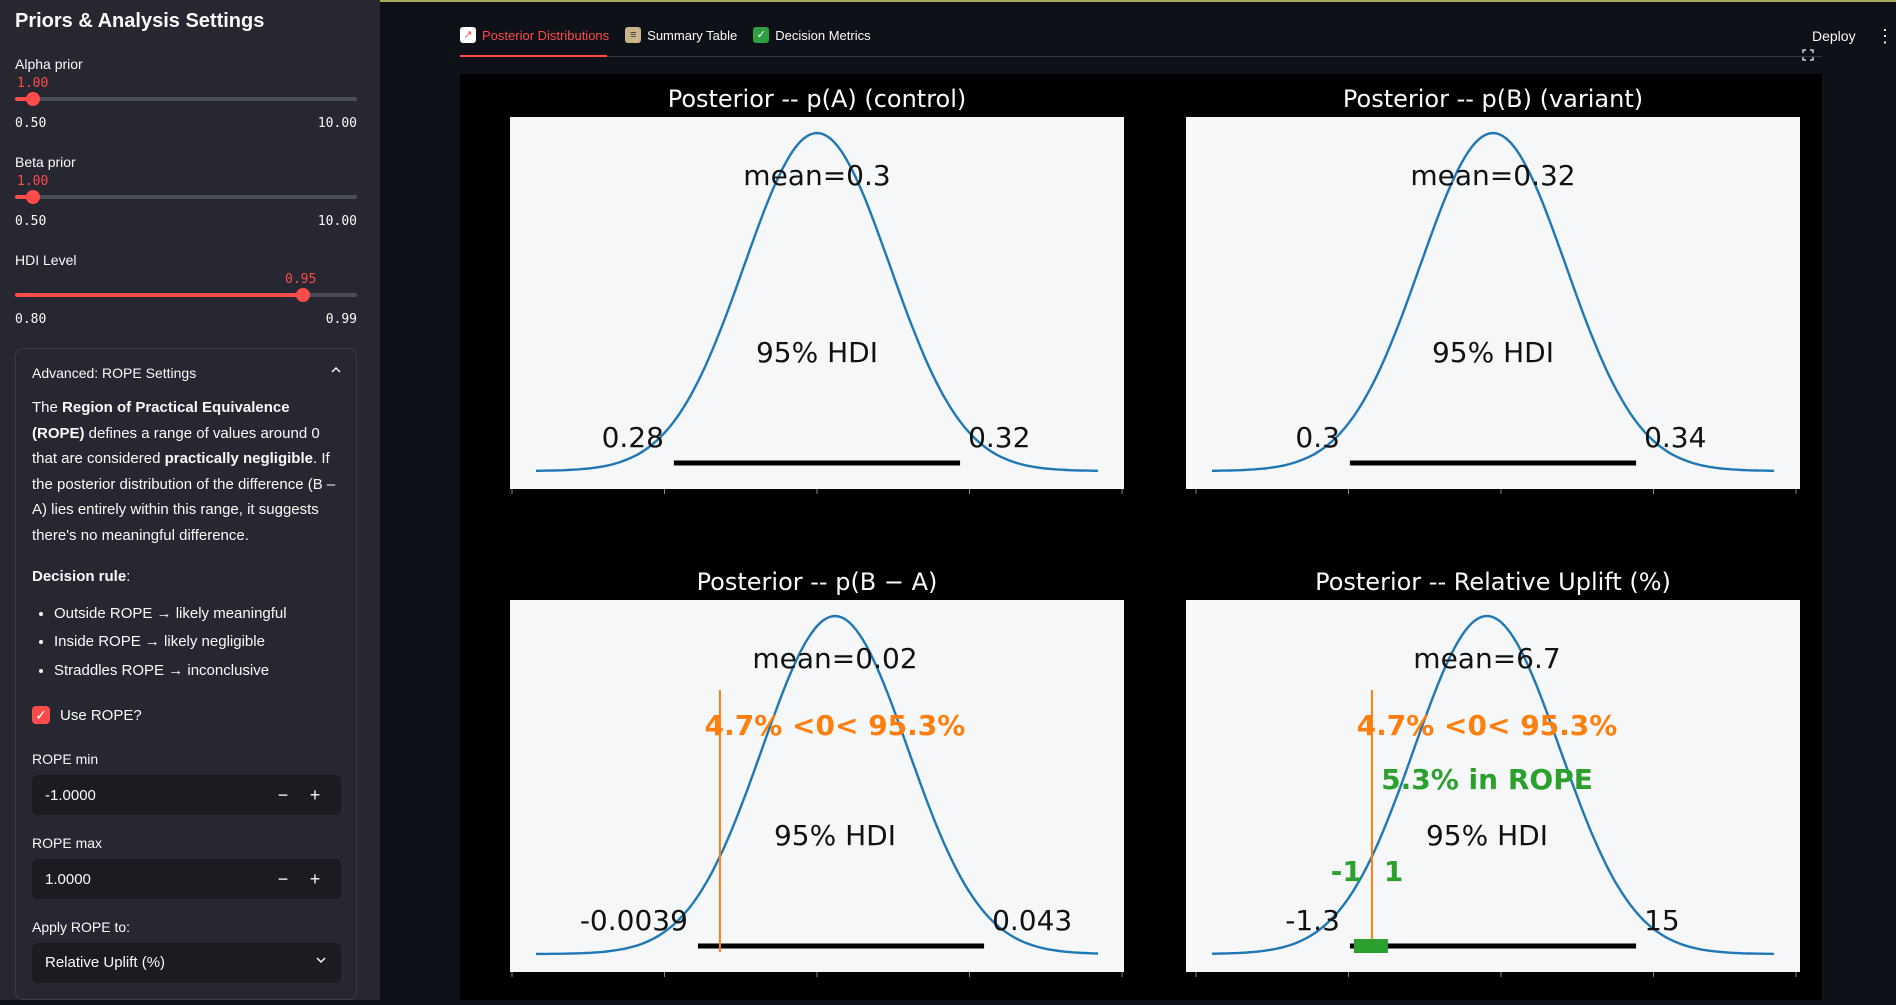  I want to click on chart-icon: ↗, so click(468, 35).